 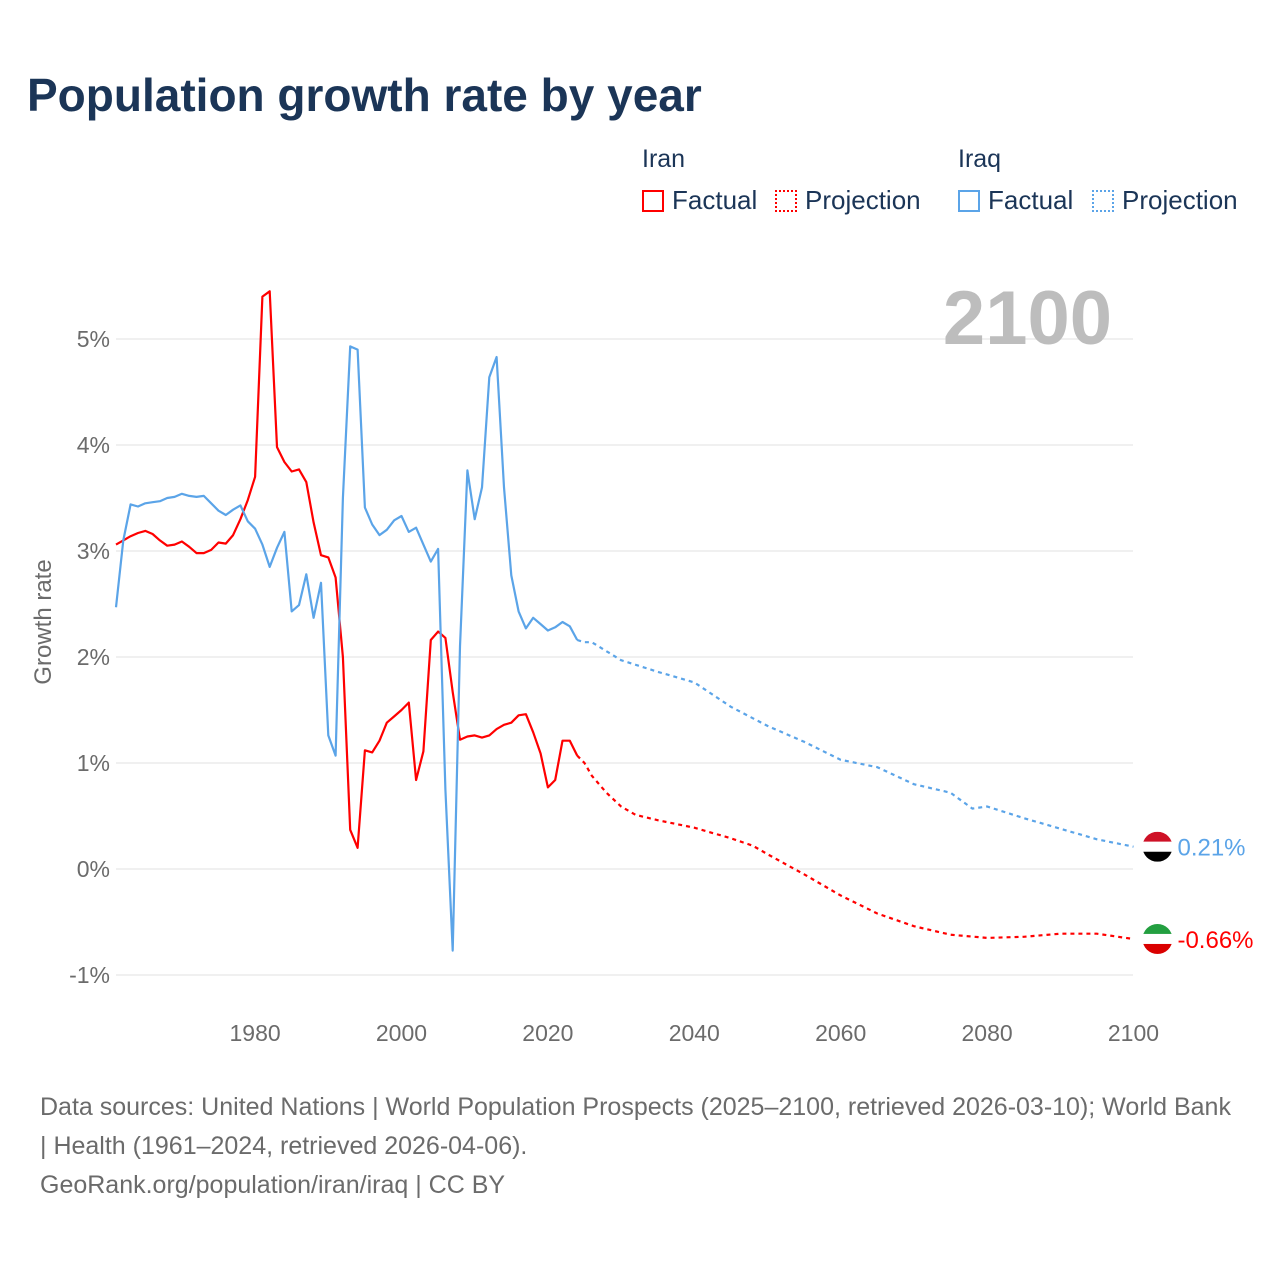 I want to click on y-tick-label: 1%, so click(x=93, y=763).